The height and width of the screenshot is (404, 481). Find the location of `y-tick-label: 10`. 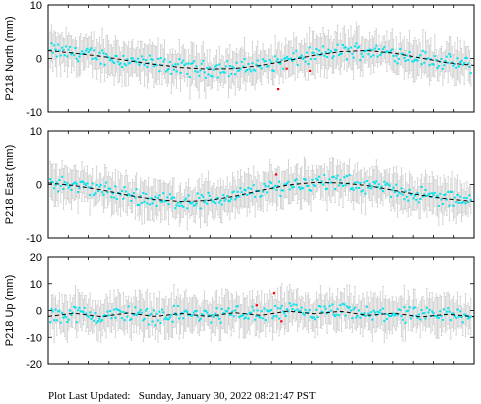

y-tick-label: 10 is located at coordinates (36, 285).